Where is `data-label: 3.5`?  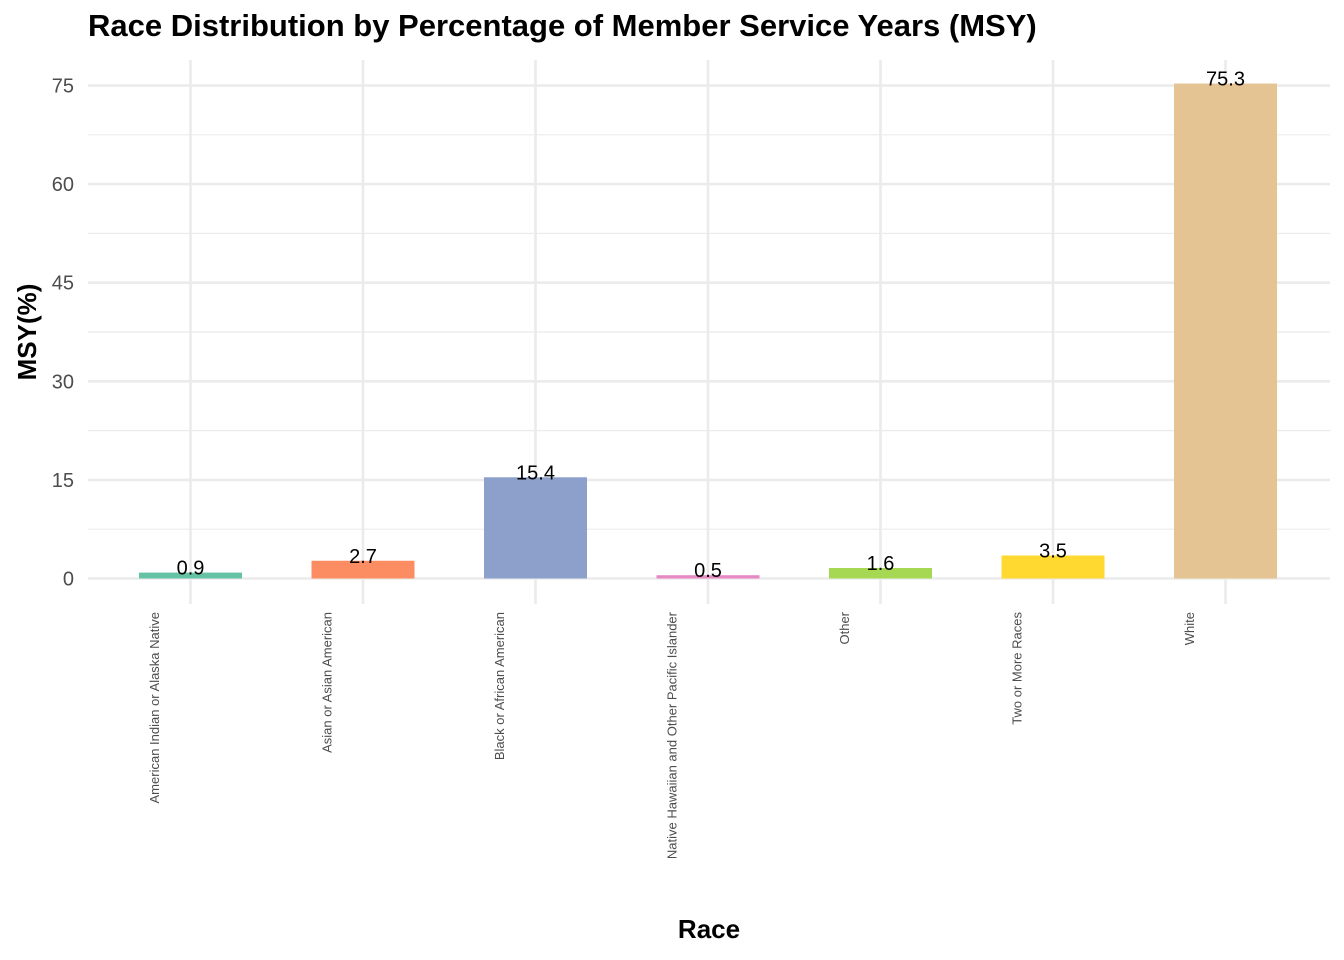 data-label: 3.5 is located at coordinates (1053, 551).